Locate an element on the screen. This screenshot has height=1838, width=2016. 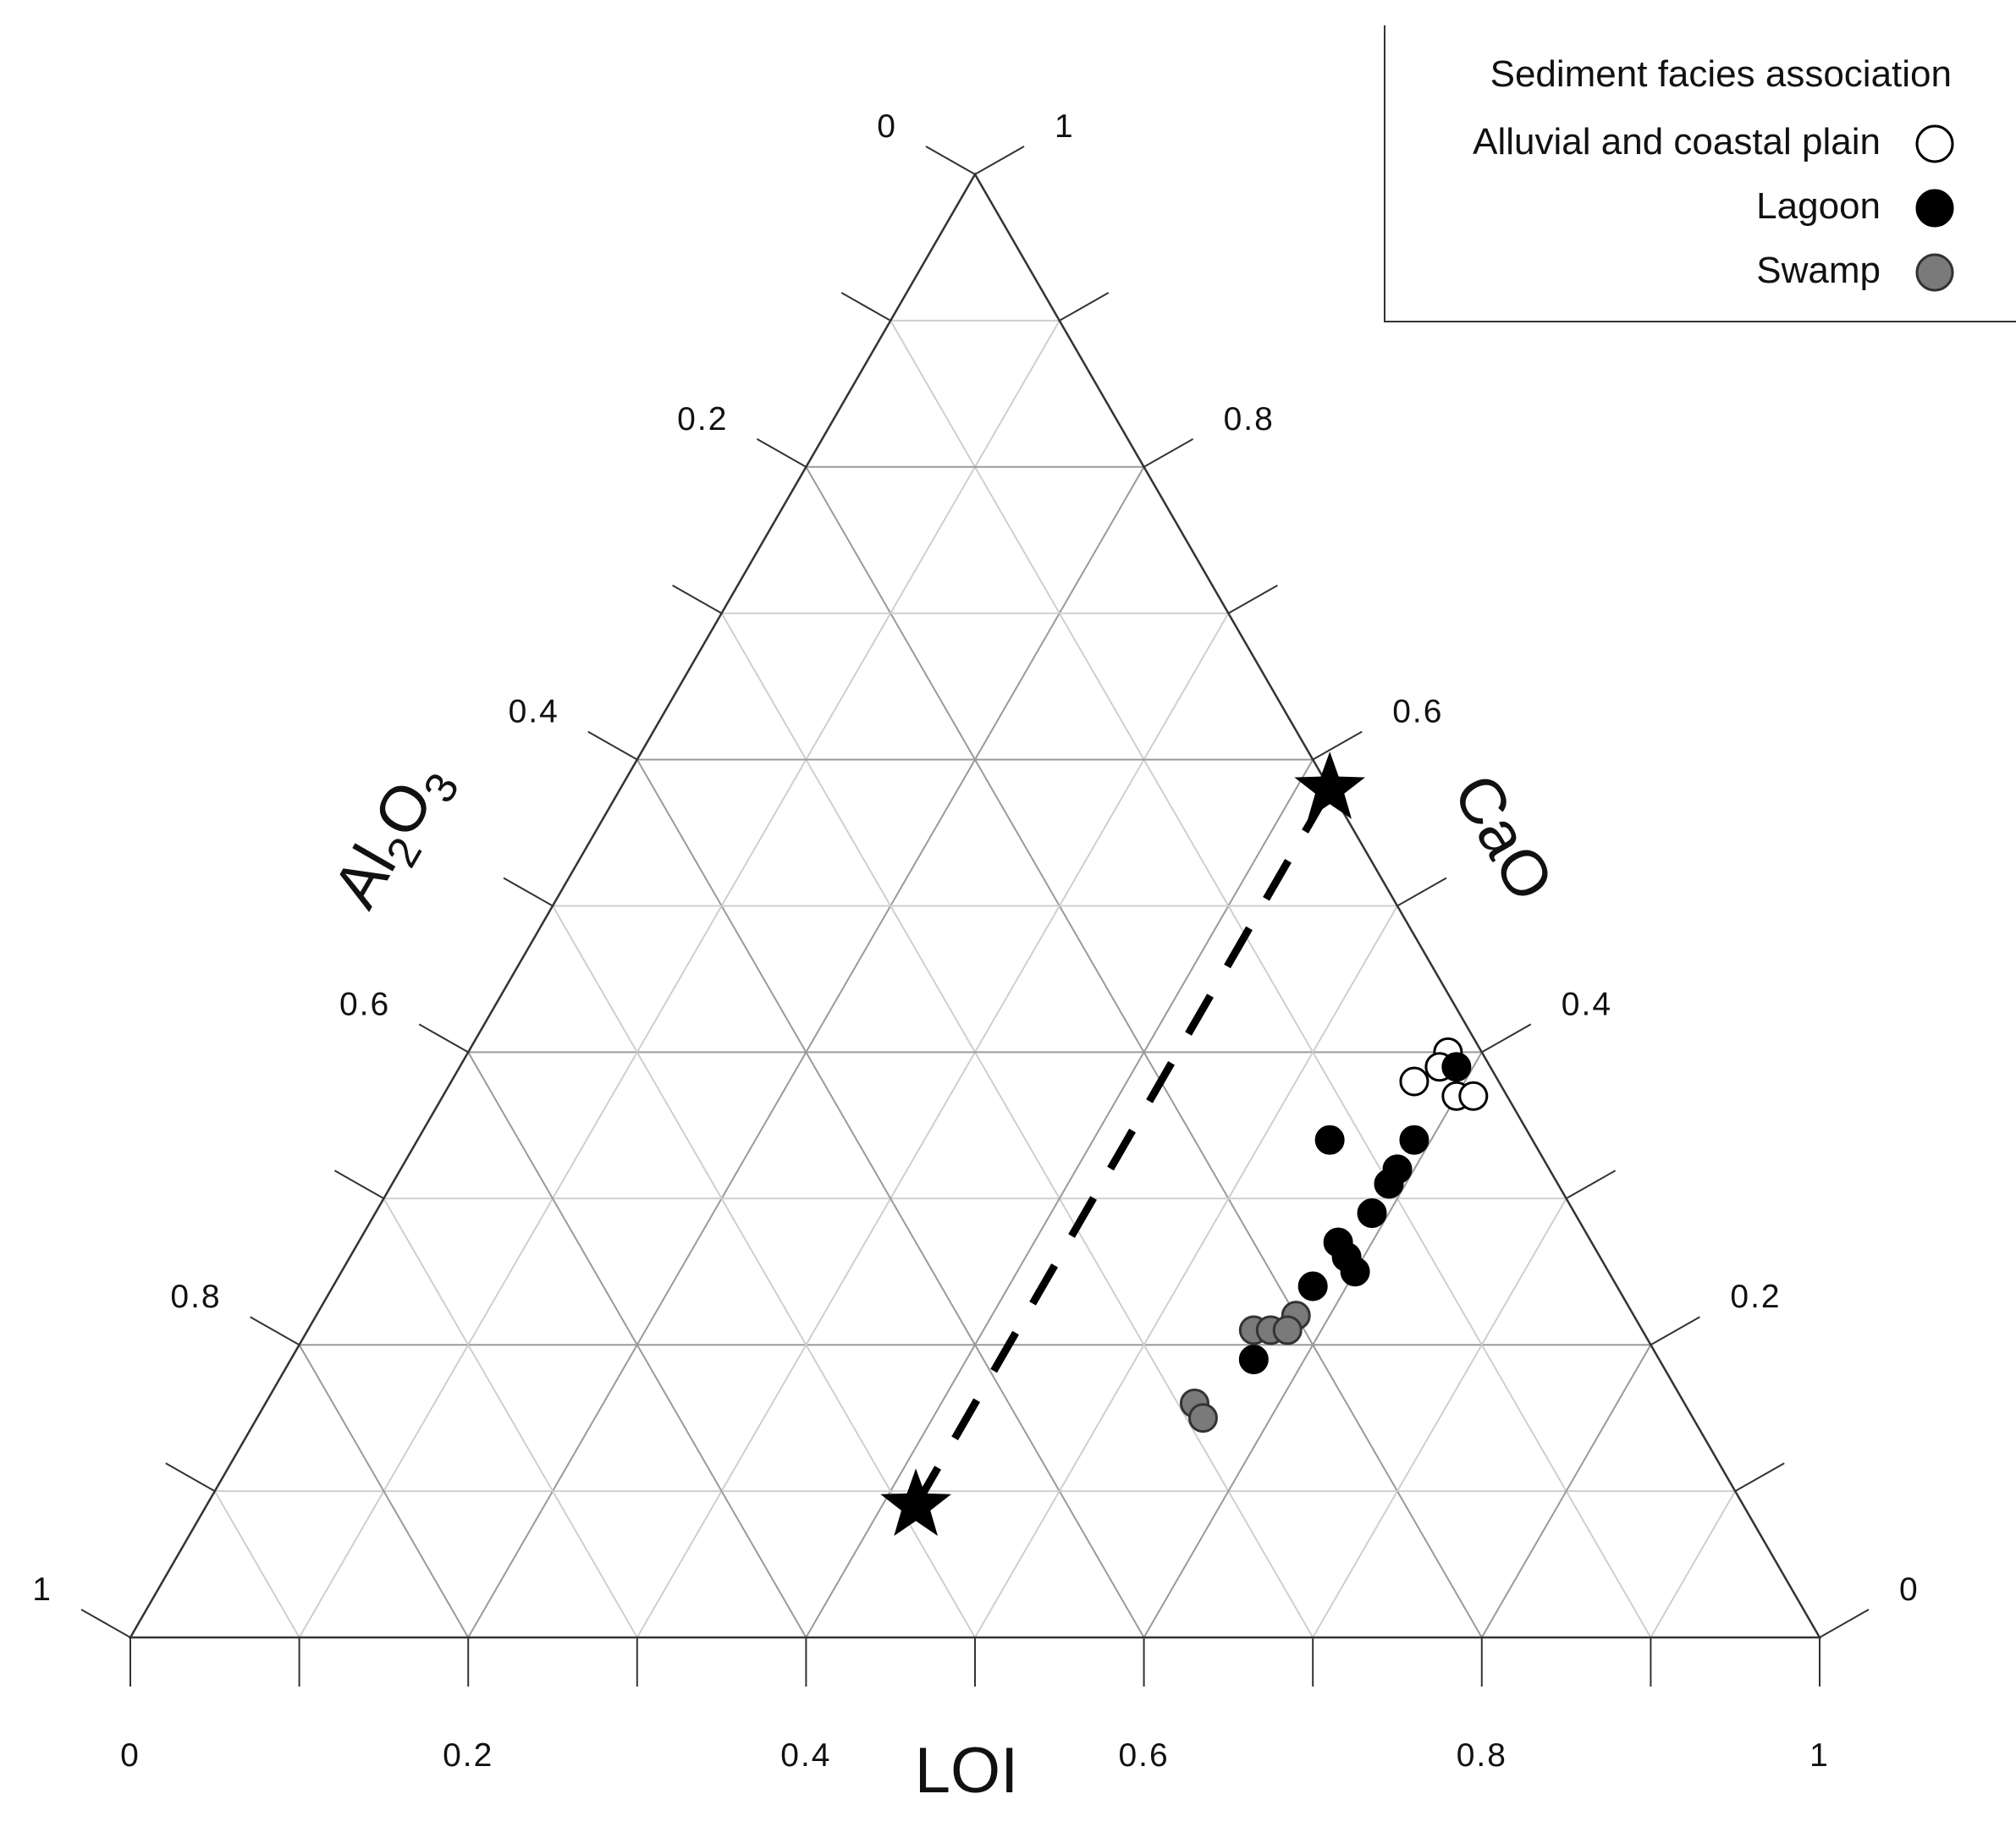
data-points is located at coordinates (1334, 1235).